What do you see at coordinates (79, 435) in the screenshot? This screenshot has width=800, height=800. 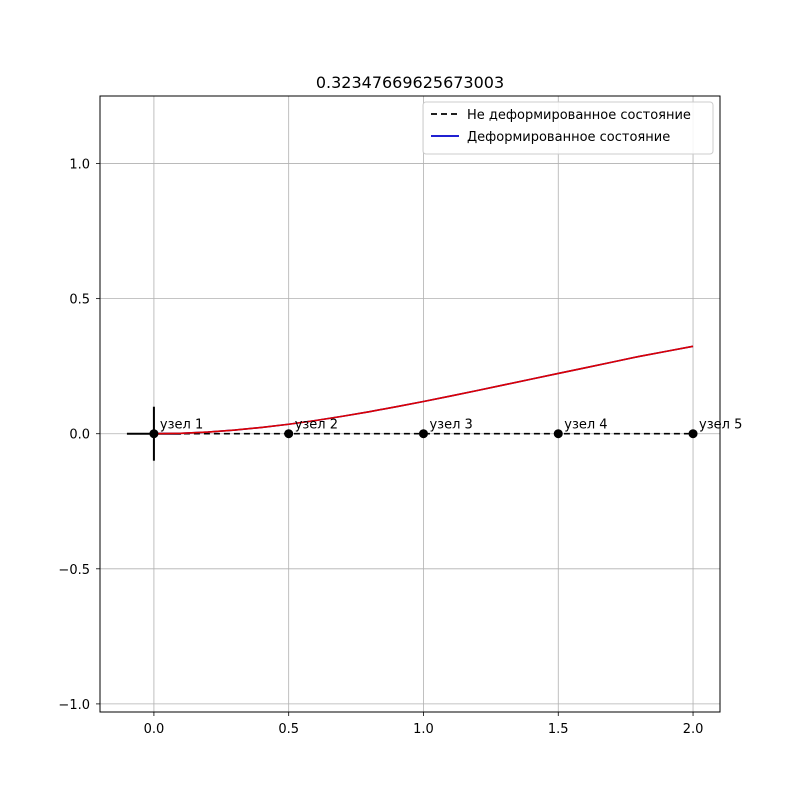 I see `y-tick-label: 0.0` at bounding box center [79, 435].